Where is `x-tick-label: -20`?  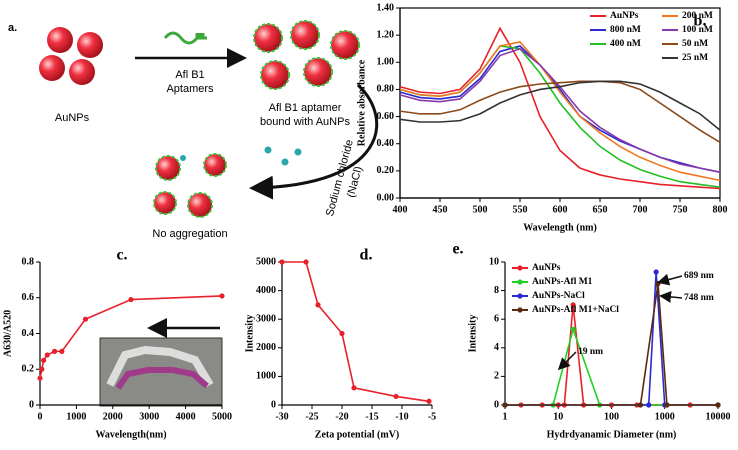 x-tick-label: -20 is located at coordinates (341, 416).